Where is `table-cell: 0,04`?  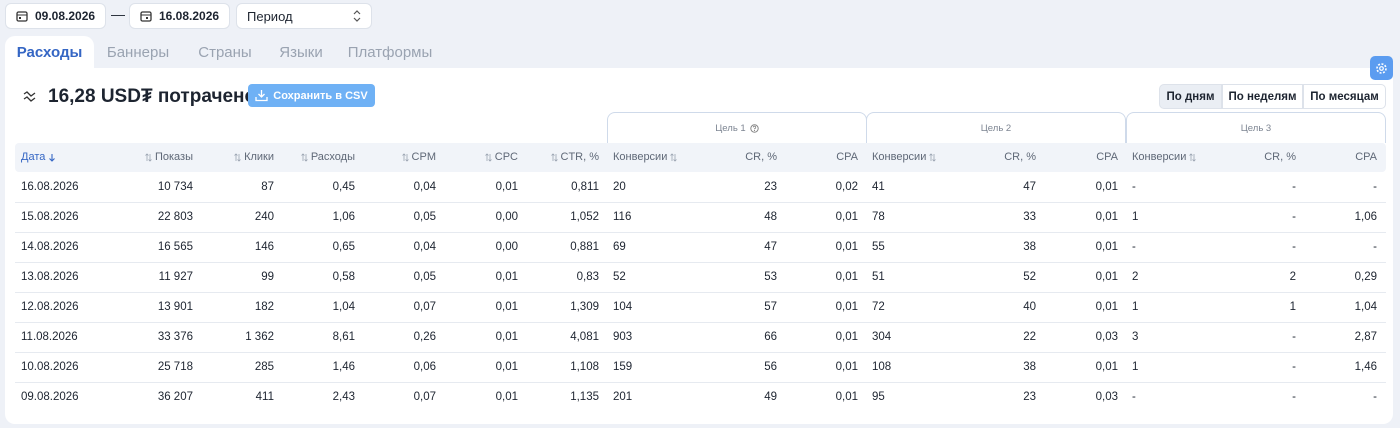 table-cell: 0,04 is located at coordinates (424, 187).